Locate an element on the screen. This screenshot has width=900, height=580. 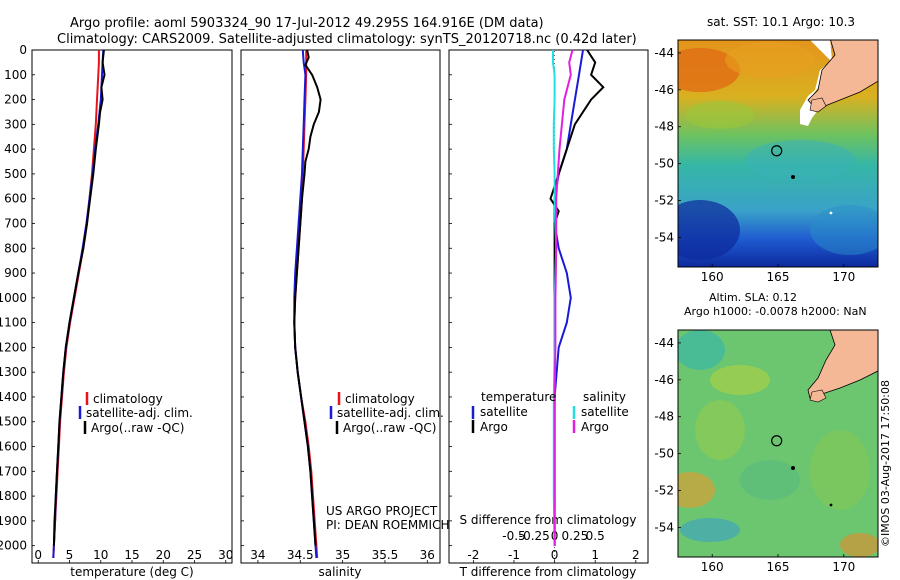
depth-tick-label: 900 is located at coordinates (15, 273).